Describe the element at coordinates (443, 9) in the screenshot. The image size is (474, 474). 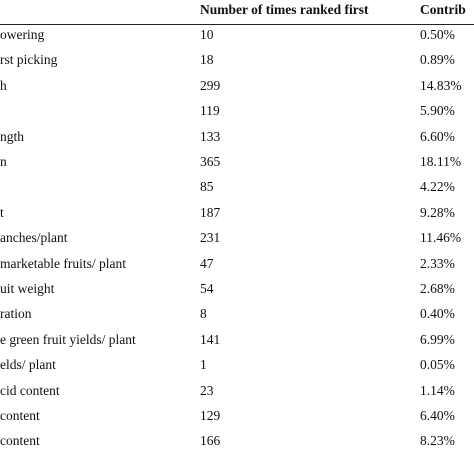
I see `header-cell: Contrib` at that location.